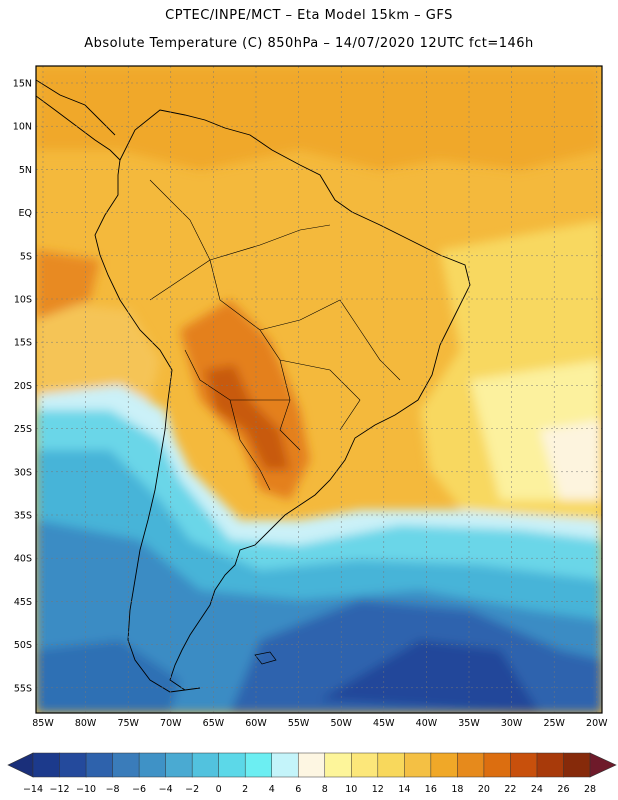 This screenshot has width=618, height=800. I want to click on central-america-coastline, so click(78, 120).